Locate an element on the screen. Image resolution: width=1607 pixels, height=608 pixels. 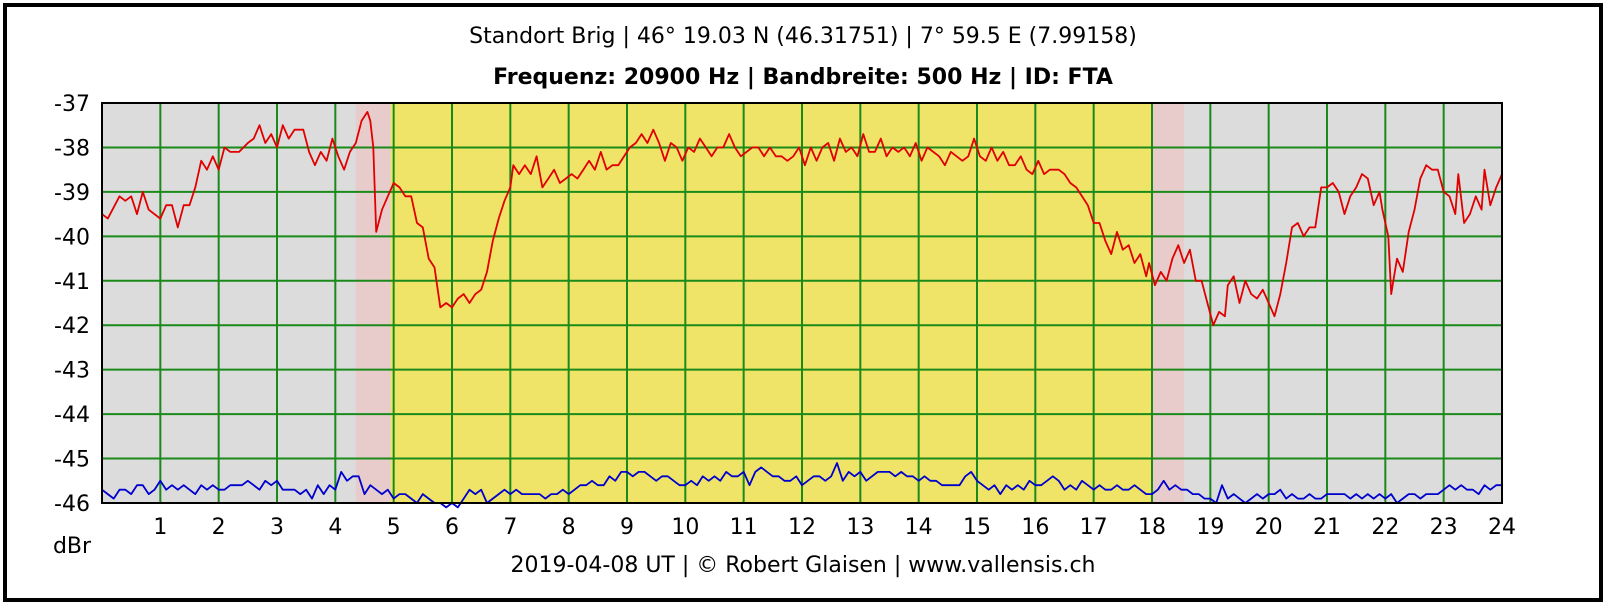
x-tick-label: 14 is located at coordinates (919, 527).